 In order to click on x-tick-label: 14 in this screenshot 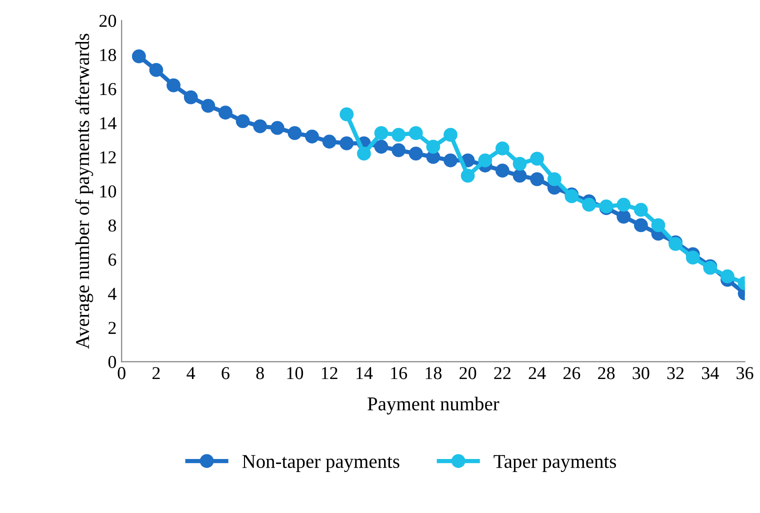, I will do `click(364, 373)`.